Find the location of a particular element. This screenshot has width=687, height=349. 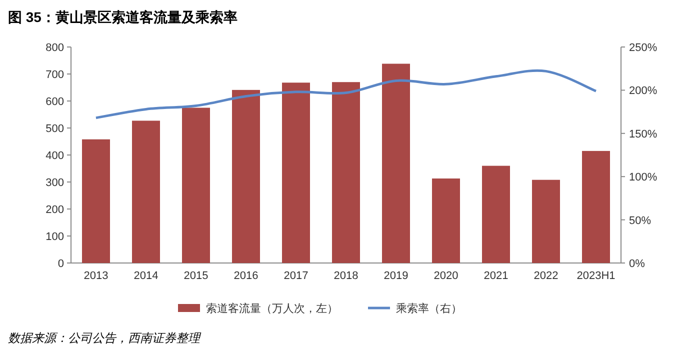

x-tick-label: 2015 is located at coordinates (196, 276).